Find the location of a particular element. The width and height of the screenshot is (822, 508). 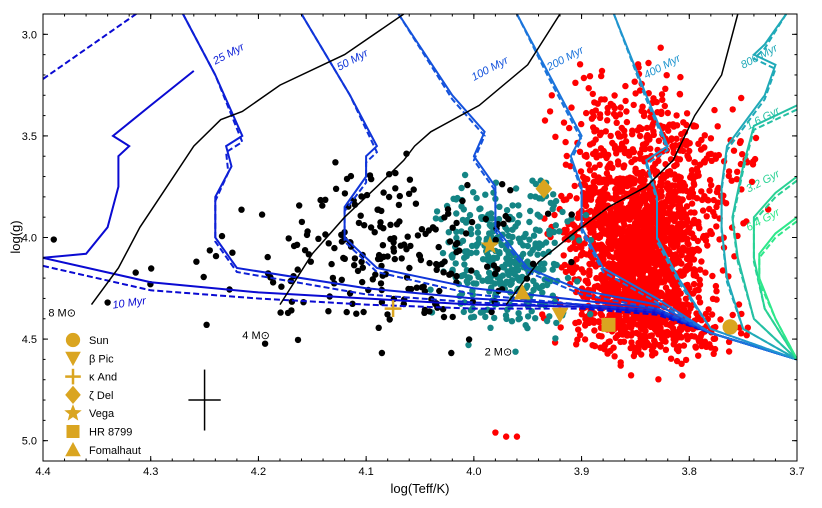

x-tick-label: 3.9 is located at coordinates (581, 472).